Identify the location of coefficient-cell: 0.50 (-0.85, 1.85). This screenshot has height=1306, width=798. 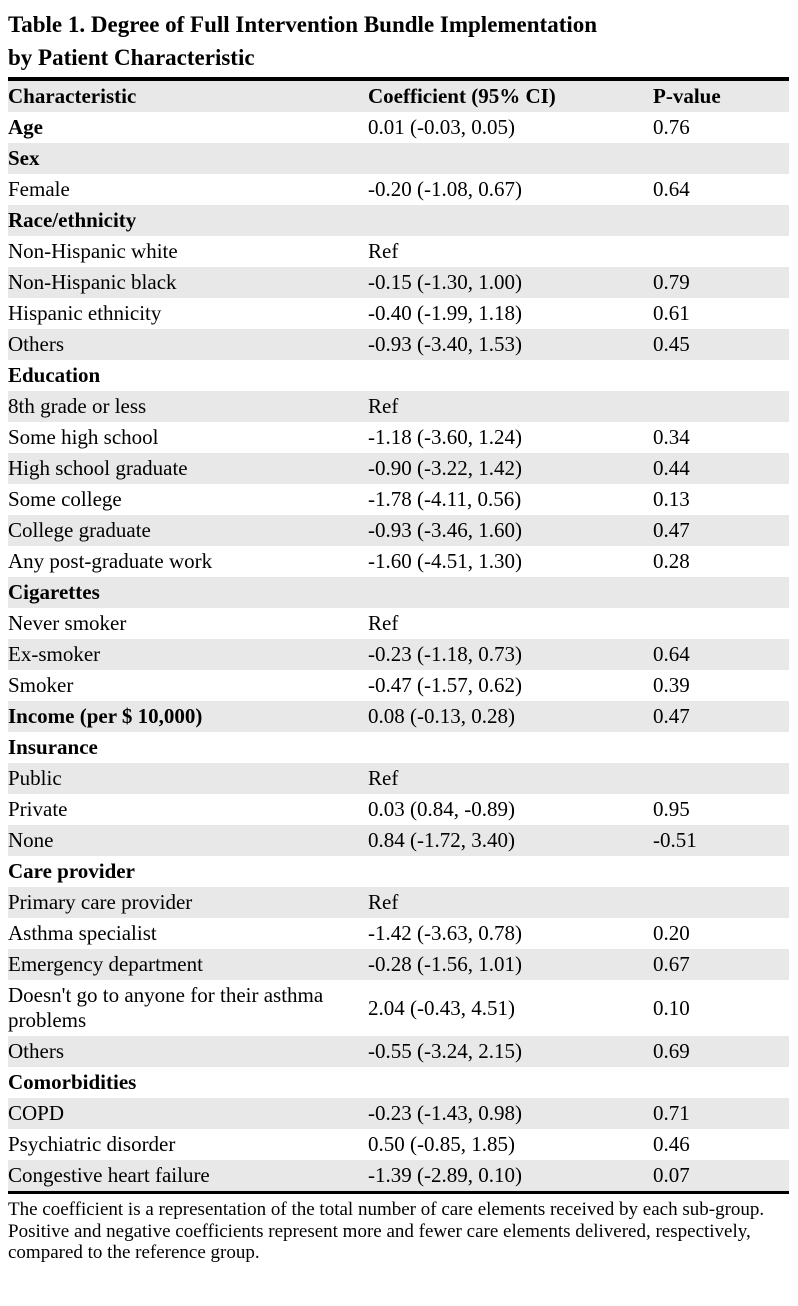
(441, 1144).